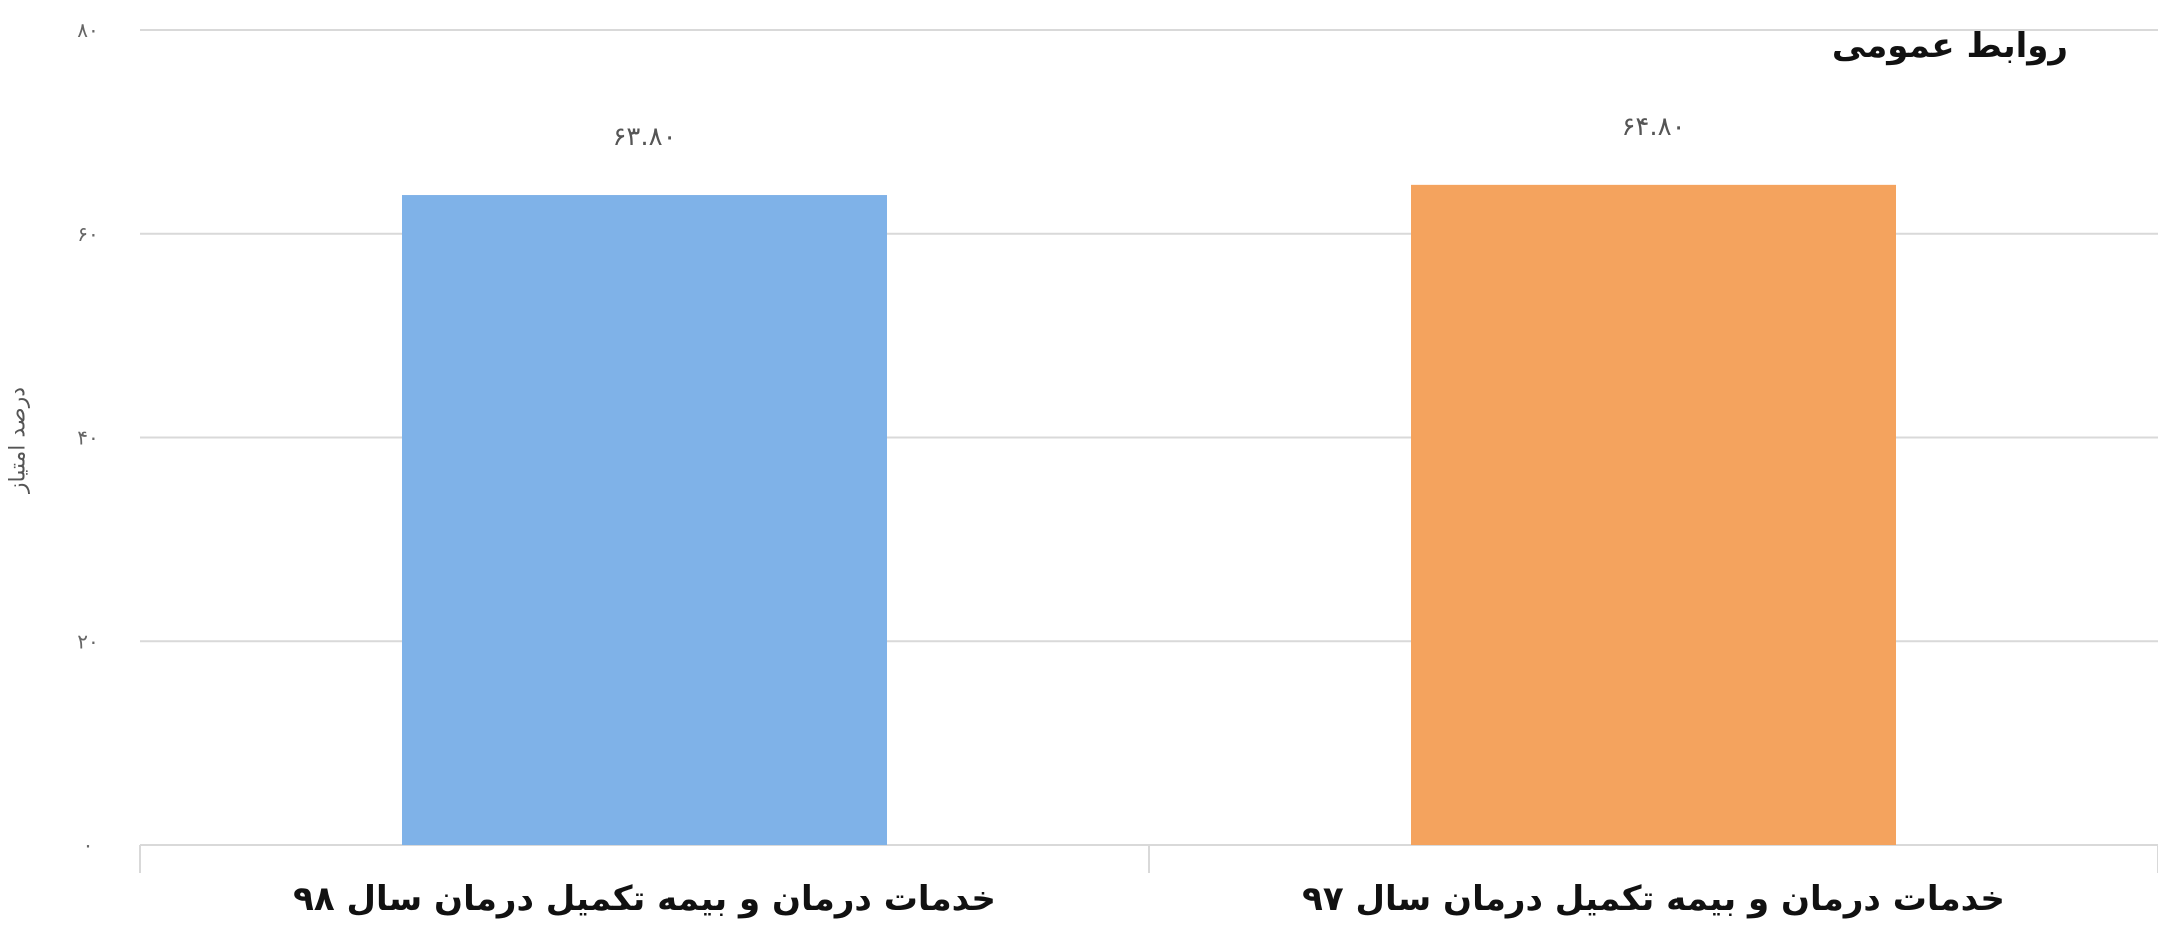 This screenshot has height=933, width=2158. I want to click on y-tick-label: ۶۰, so click(87, 234).